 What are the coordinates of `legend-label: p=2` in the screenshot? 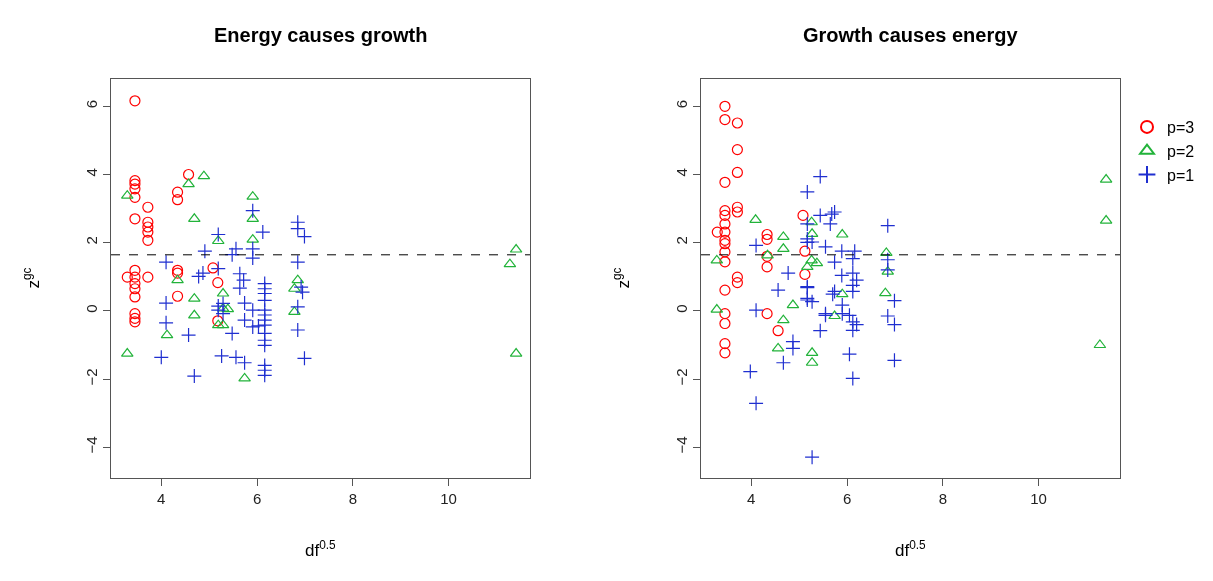 It's located at (1181, 151).